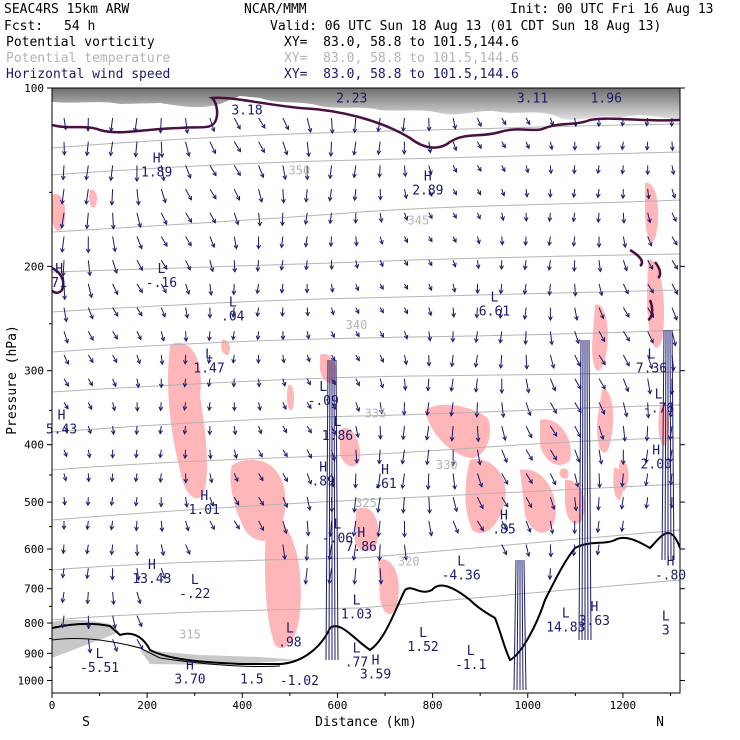  What do you see at coordinates (34, 653) in the screenshot?
I see `y-tick-label: 900` at bounding box center [34, 653].